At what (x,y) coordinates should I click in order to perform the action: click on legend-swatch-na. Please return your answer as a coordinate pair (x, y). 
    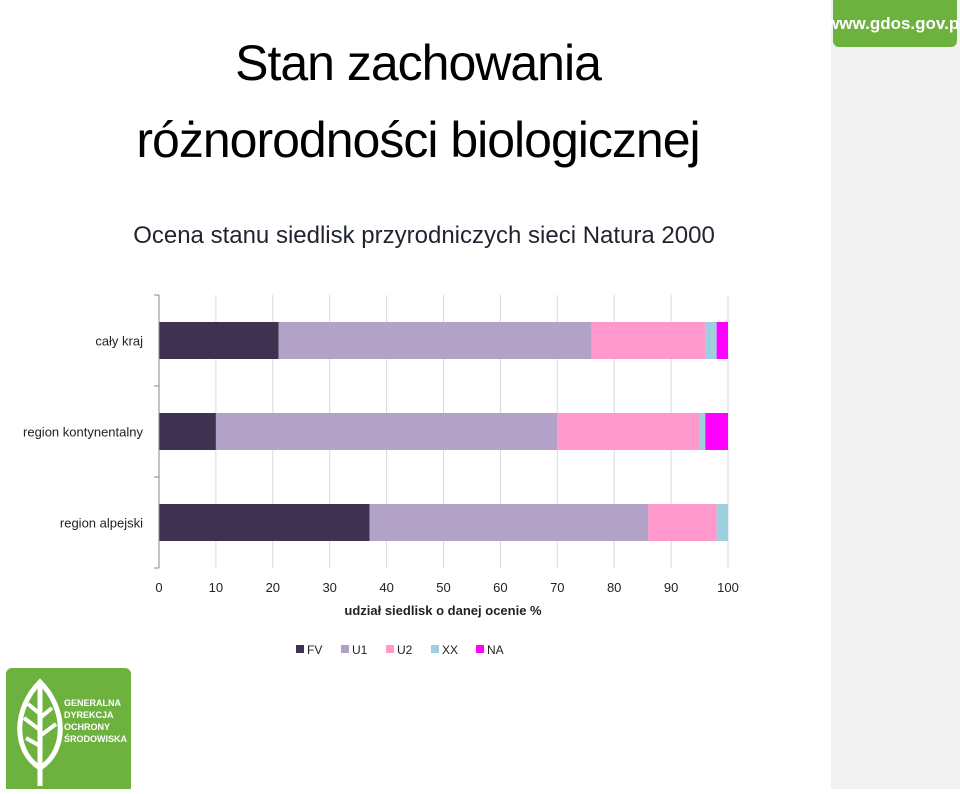
    Looking at the image, I should click on (480, 649).